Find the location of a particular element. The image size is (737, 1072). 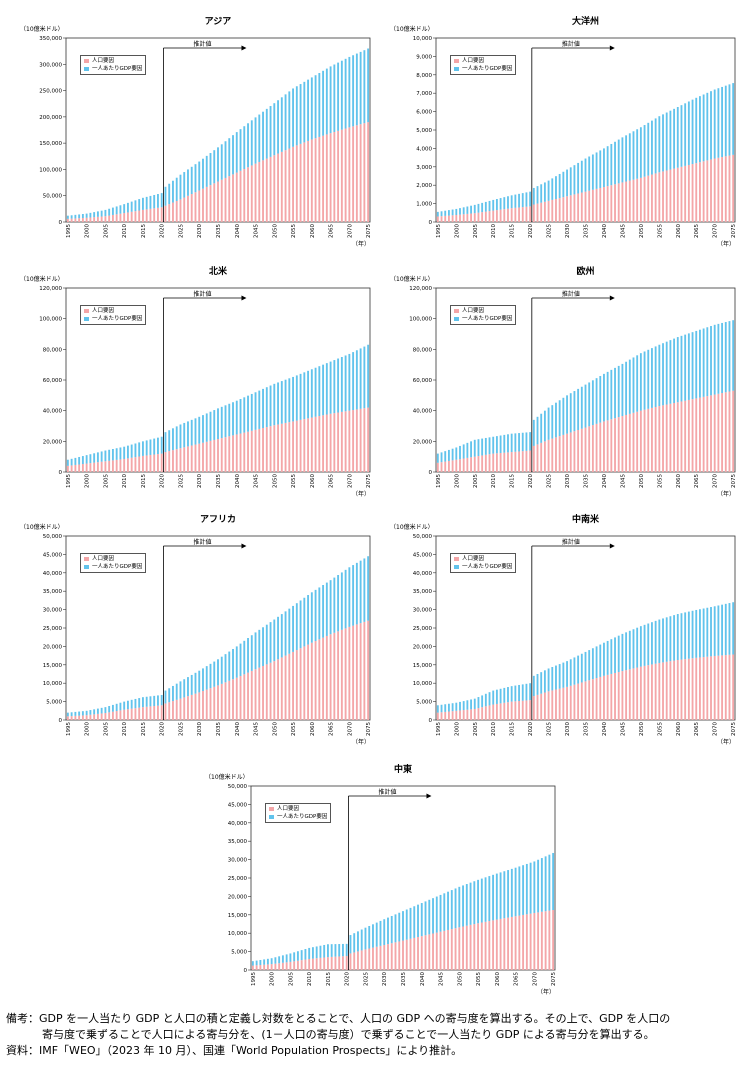

bar-population-2063 is located at coordinates (688, 689).